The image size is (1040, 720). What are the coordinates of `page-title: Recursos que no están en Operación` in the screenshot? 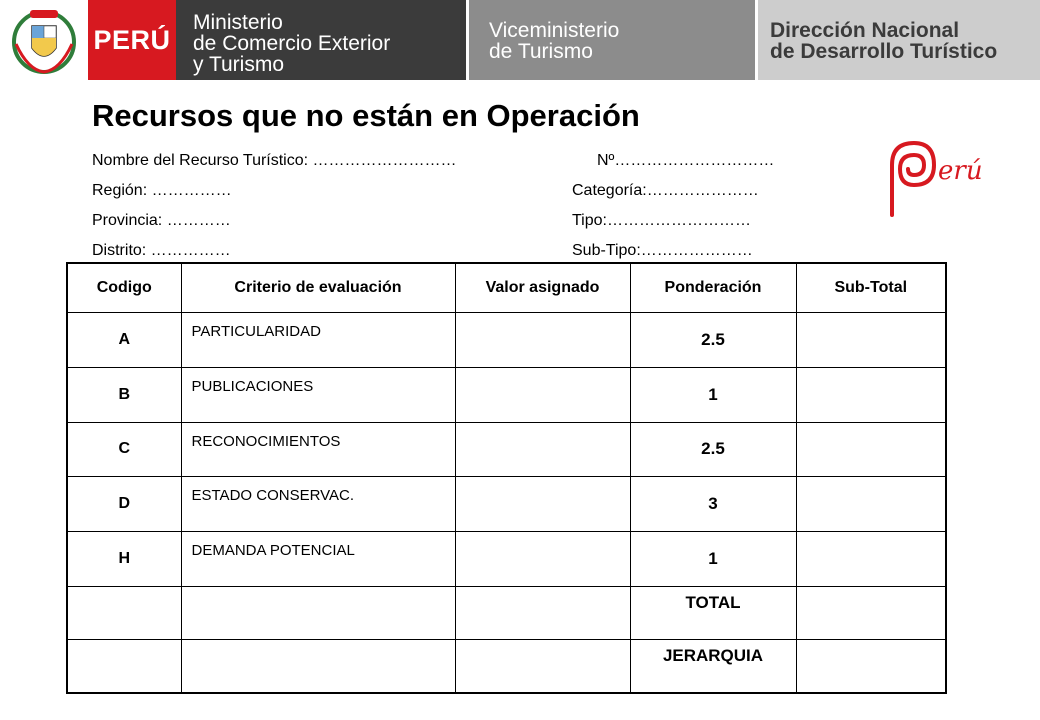 It's located at (366, 115).